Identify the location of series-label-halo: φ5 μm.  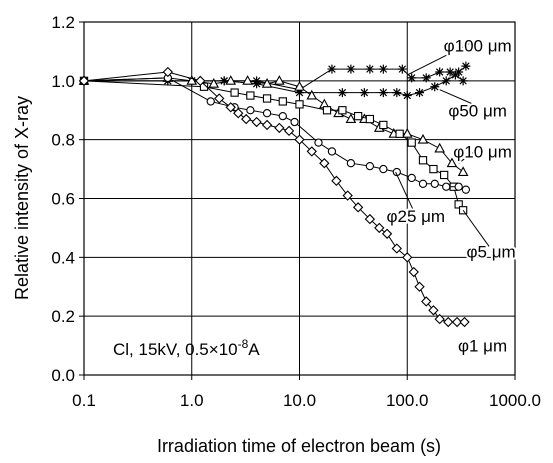
(491, 251).